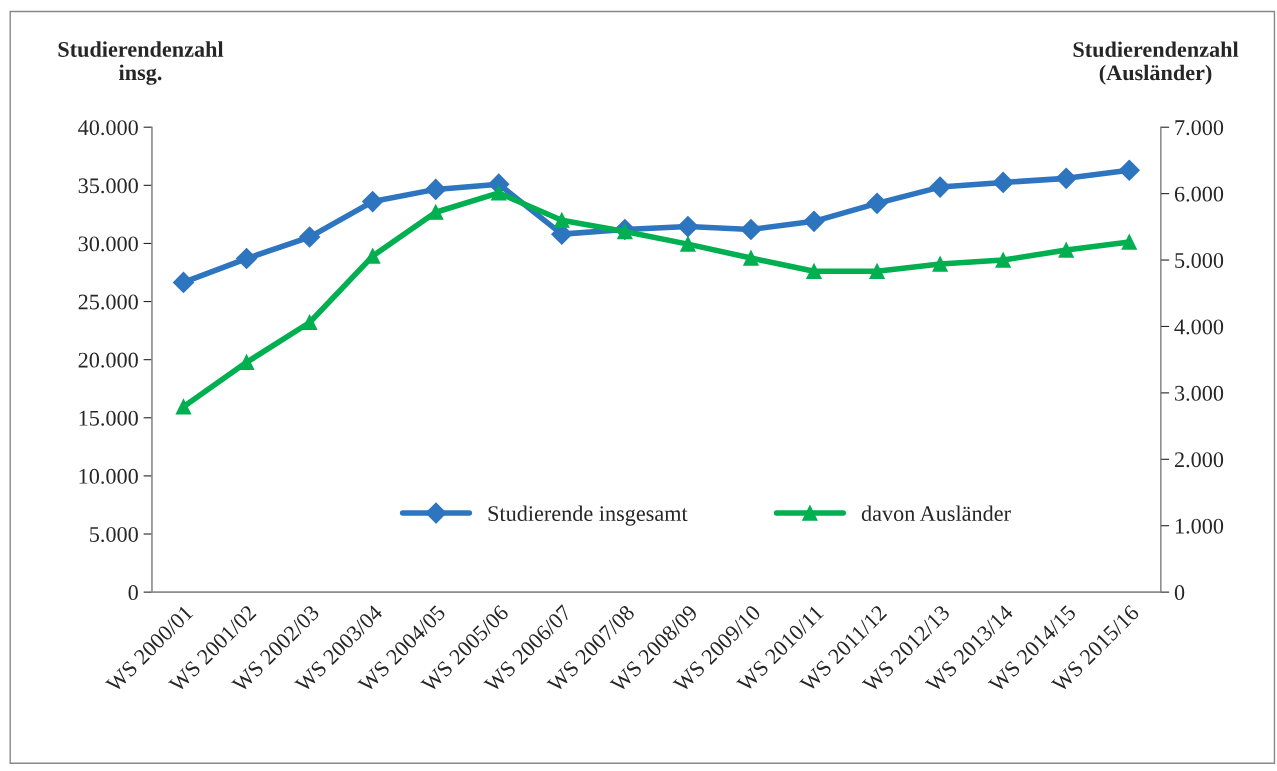 The width and height of the screenshot is (1277, 771). I want to click on y2-tick-label: 5.000, so click(1199, 260).